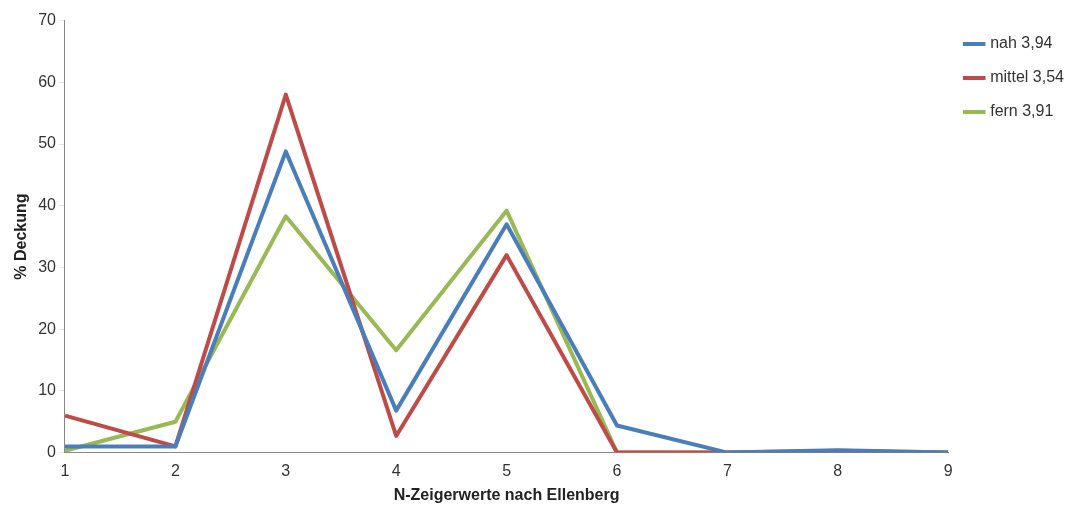 The width and height of the screenshot is (1092, 515). I want to click on legend-label: fern 3,91, so click(1022, 111).